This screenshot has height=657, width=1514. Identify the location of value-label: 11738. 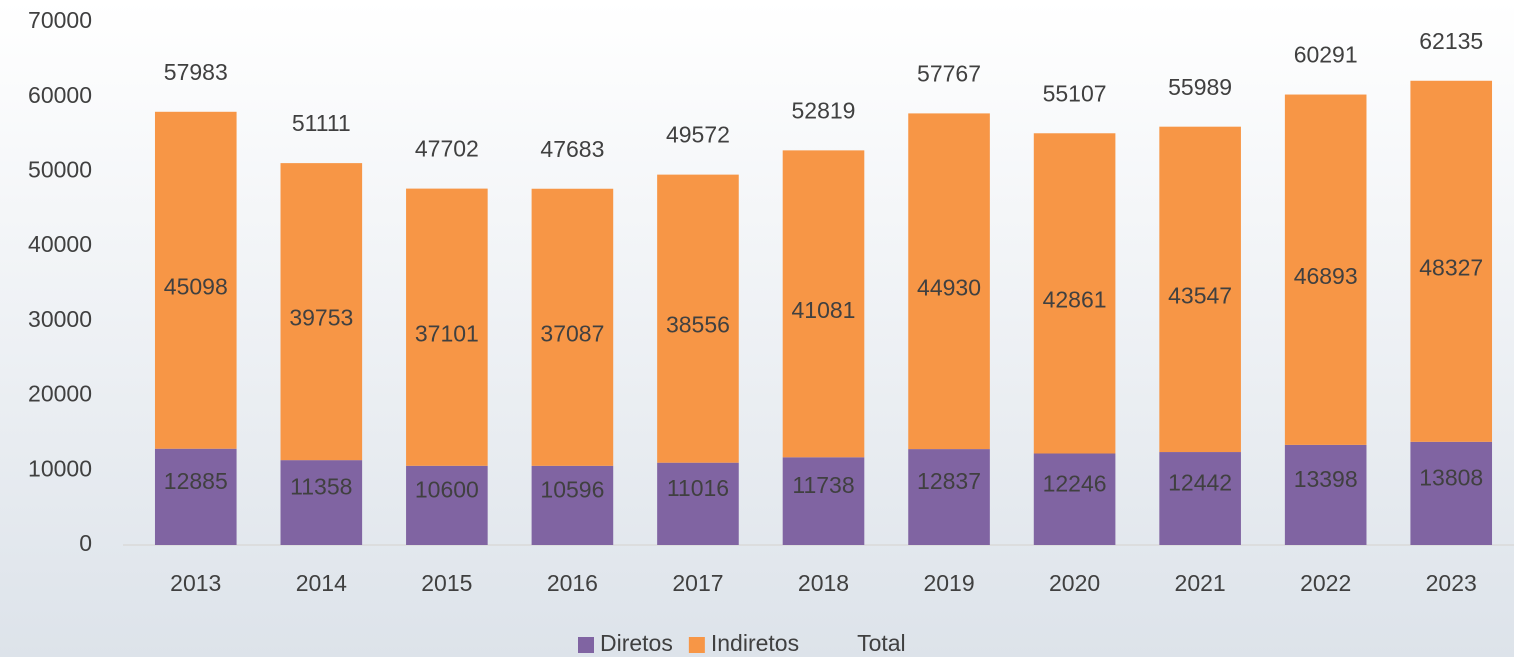
(823, 485).